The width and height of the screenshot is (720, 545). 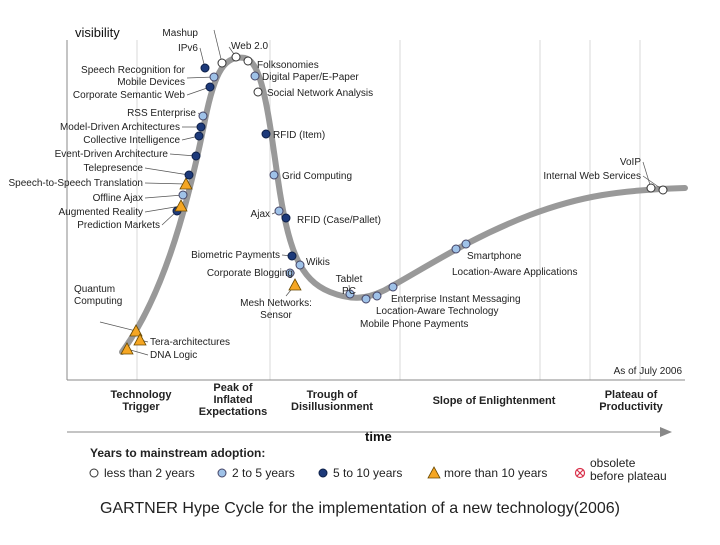 What do you see at coordinates (196, 156) in the screenshot?
I see `marker-event-driven-architecture` at bounding box center [196, 156].